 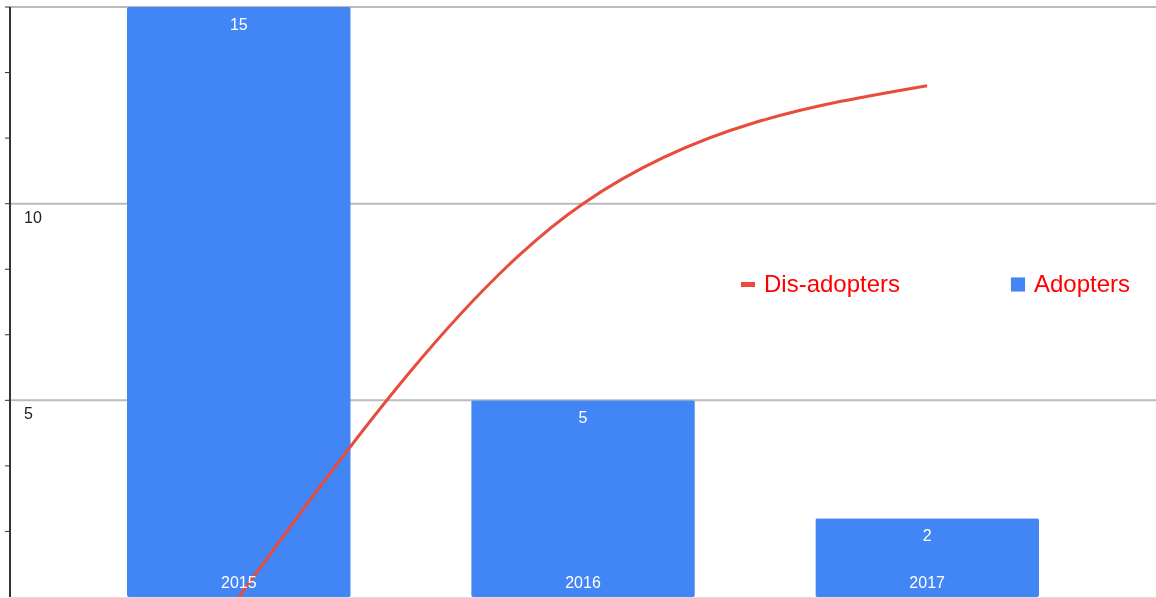 I want to click on x-tick-label: 2017, so click(x=927, y=582).